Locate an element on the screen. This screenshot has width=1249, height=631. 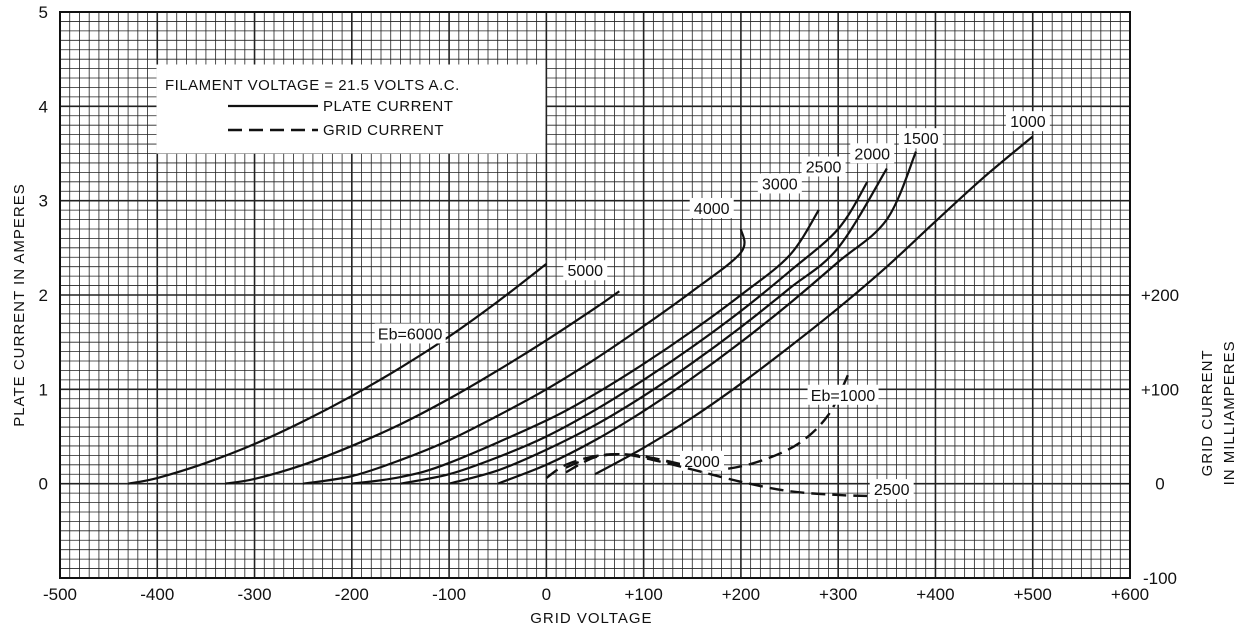
x-tick-label: 0 is located at coordinates (546, 594).